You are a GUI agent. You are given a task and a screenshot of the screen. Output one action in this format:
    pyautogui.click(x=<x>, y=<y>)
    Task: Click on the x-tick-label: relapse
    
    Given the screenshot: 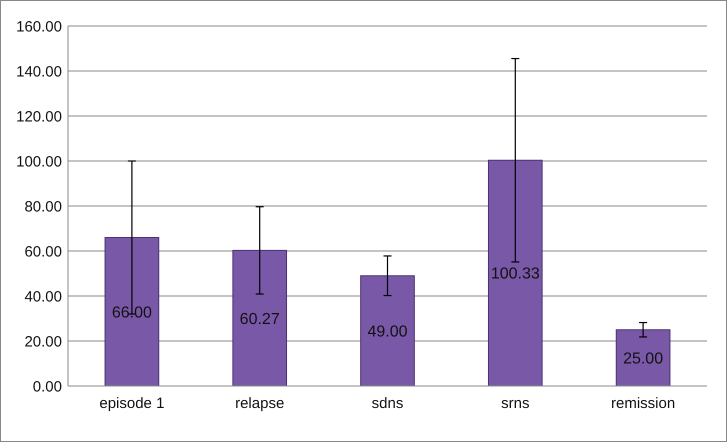 What is the action you would take?
    pyautogui.click(x=259, y=403)
    